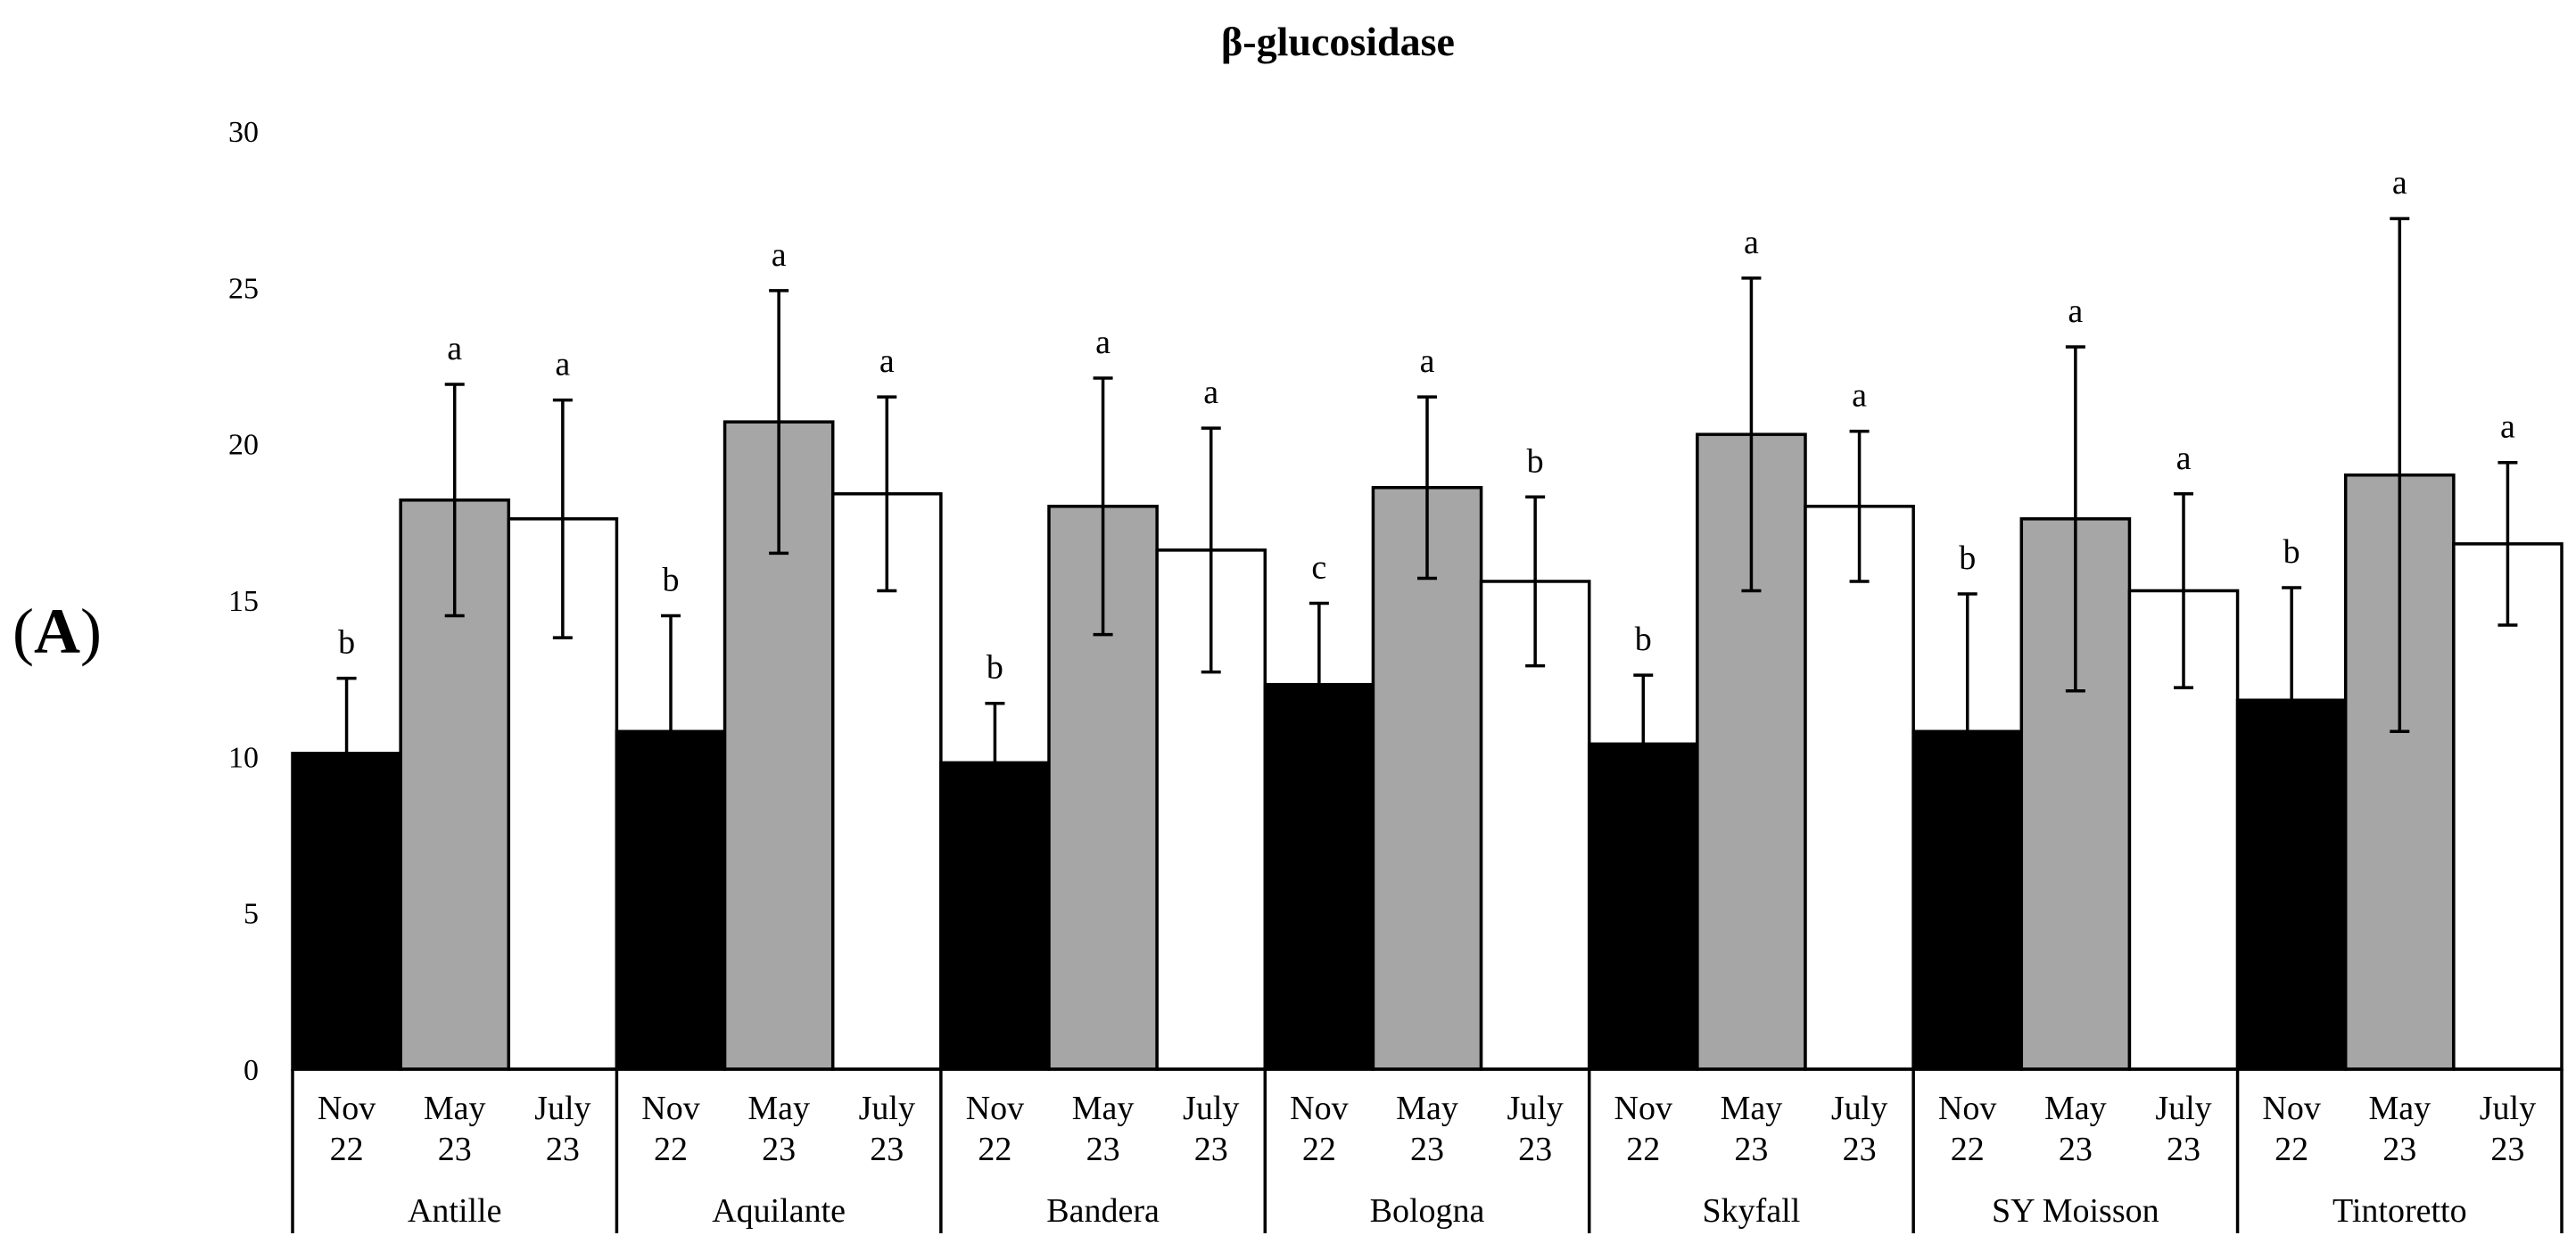 The image size is (2576, 1252). I want to click on y-axis: 0 5 10 15 20 25 30, so click(243, 601).